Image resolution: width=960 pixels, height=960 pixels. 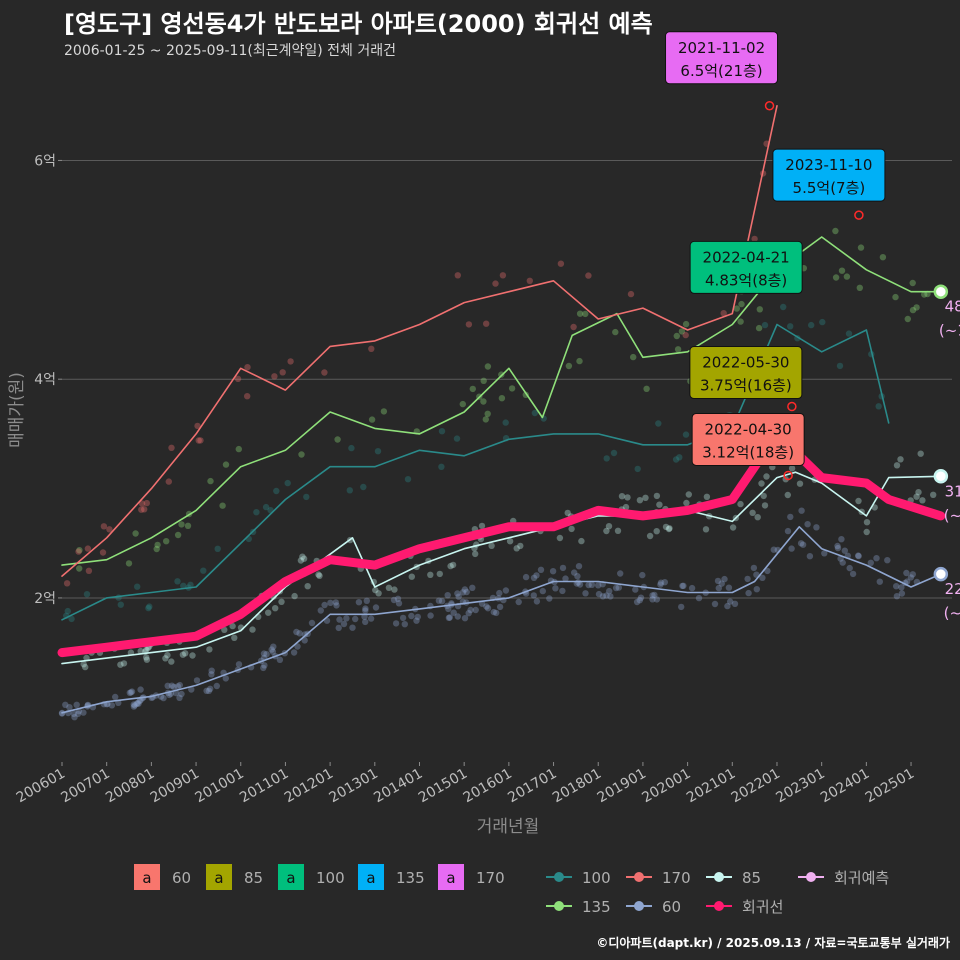 What do you see at coordinates (952, 307) in the screenshot?
I see `end-value-label: 48,000` at bounding box center [952, 307].